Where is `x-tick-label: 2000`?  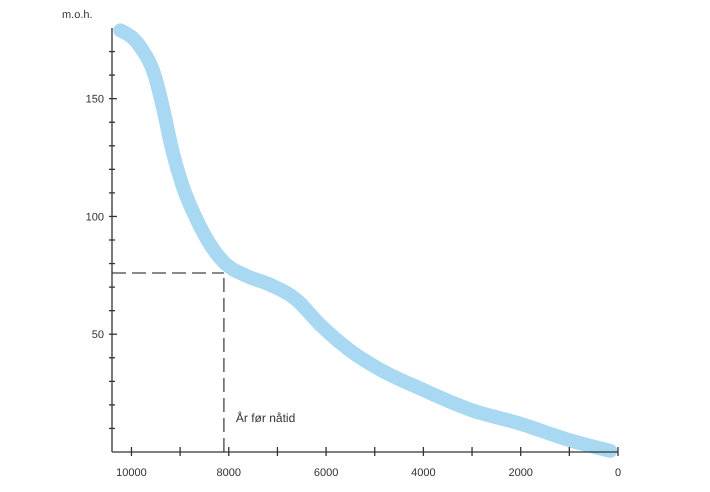
x-tick-label: 2000 is located at coordinates (520, 473).